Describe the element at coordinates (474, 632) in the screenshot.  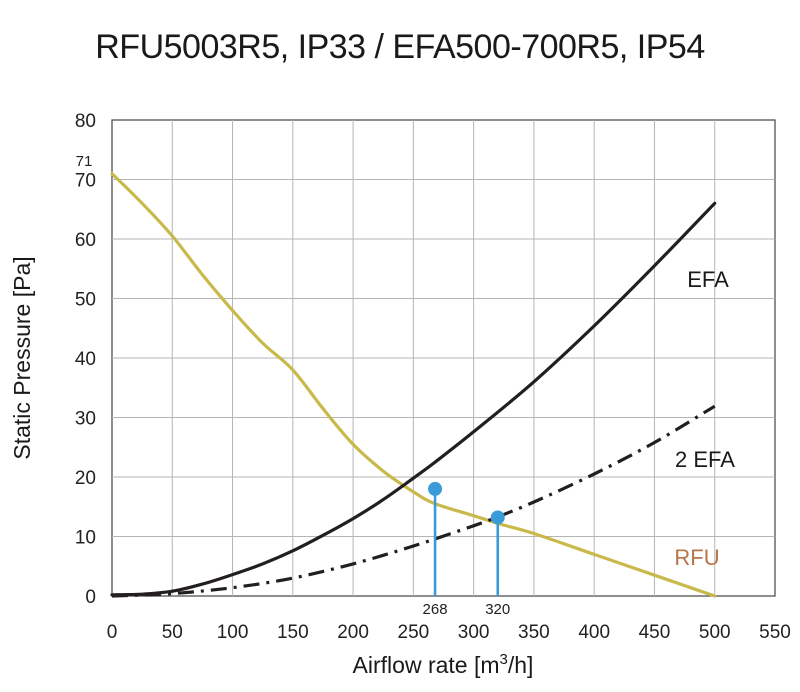
I see `x-tick-label: 300` at that location.